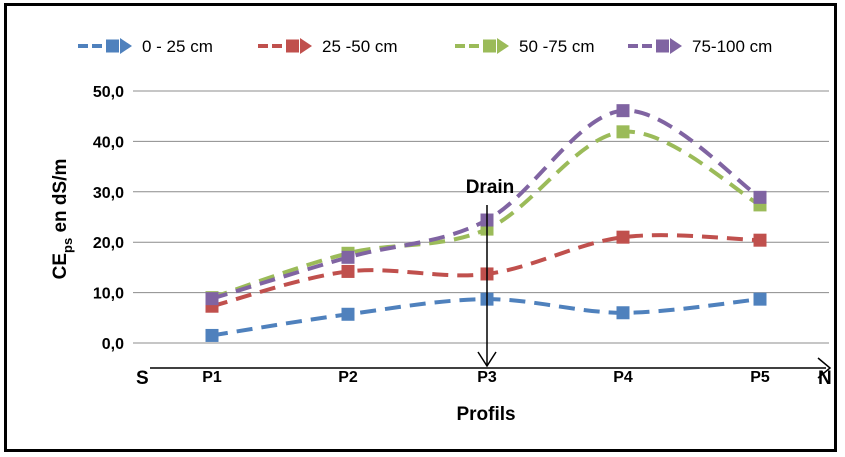  What do you see at coordinates (113, 344) in the screenshot?
I see `y-tick-label: 0,0` at bounding box center [113, 344].